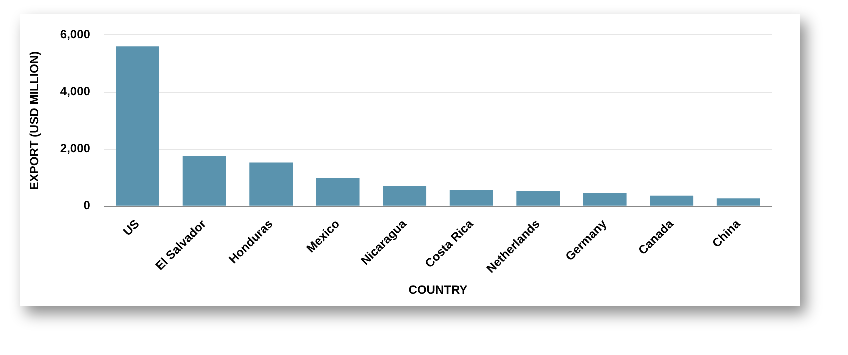  Describe the element at coordinates (438, 290) in the screenshot. I see `x-axis-title: COUNTRY` at that location.